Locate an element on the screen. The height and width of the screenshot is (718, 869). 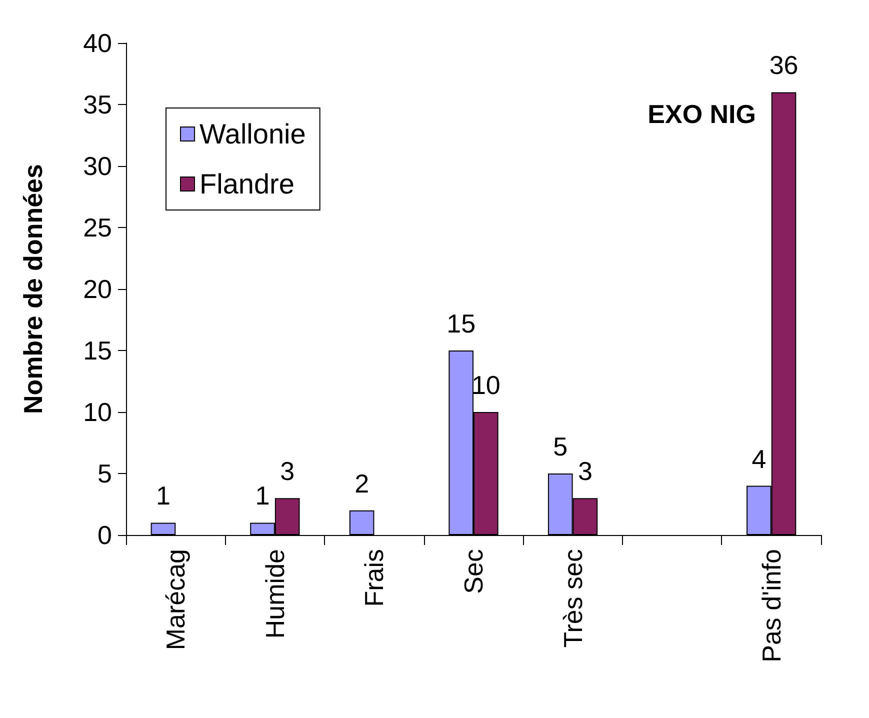
y-tick-label: 15 is located at coordinates (97, 351).